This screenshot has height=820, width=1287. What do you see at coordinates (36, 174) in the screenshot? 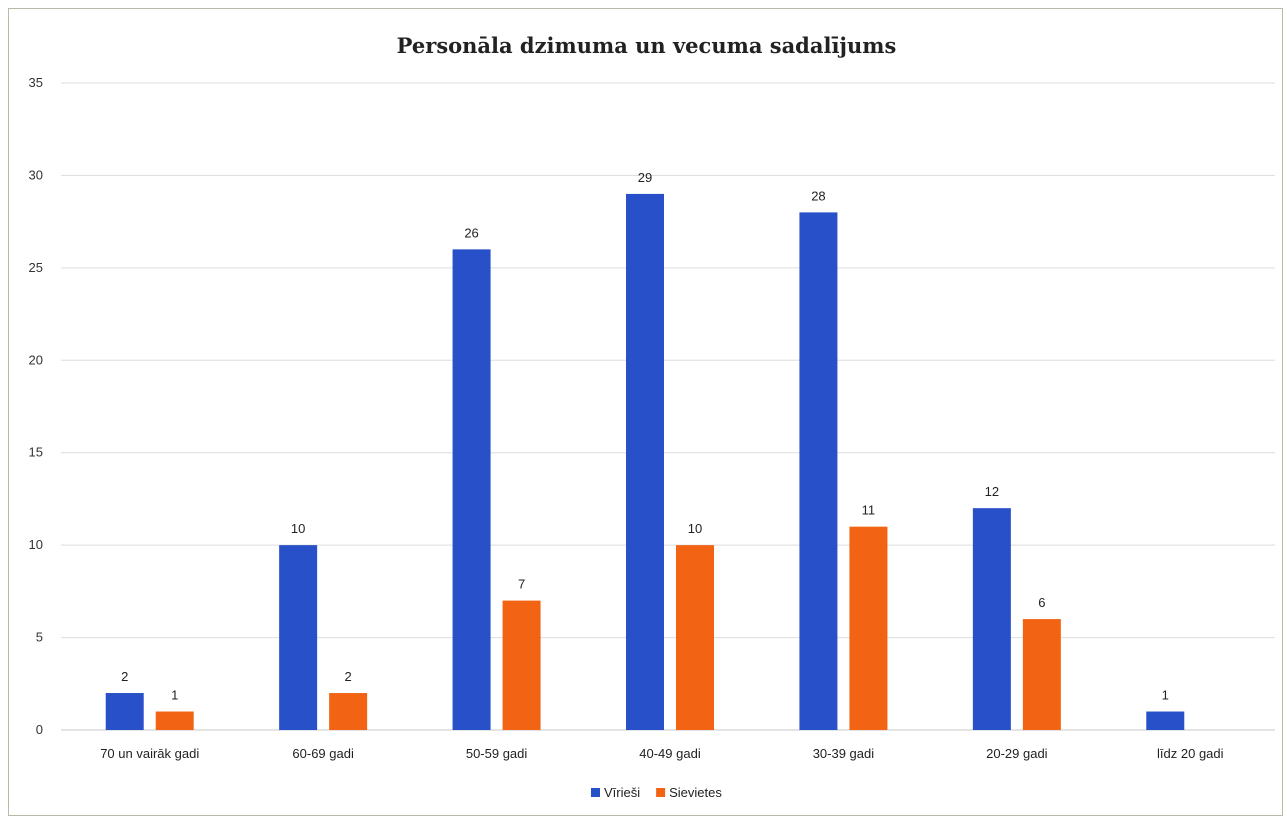
I see `y-tick-label: 30` at bounding box center [36, 174].